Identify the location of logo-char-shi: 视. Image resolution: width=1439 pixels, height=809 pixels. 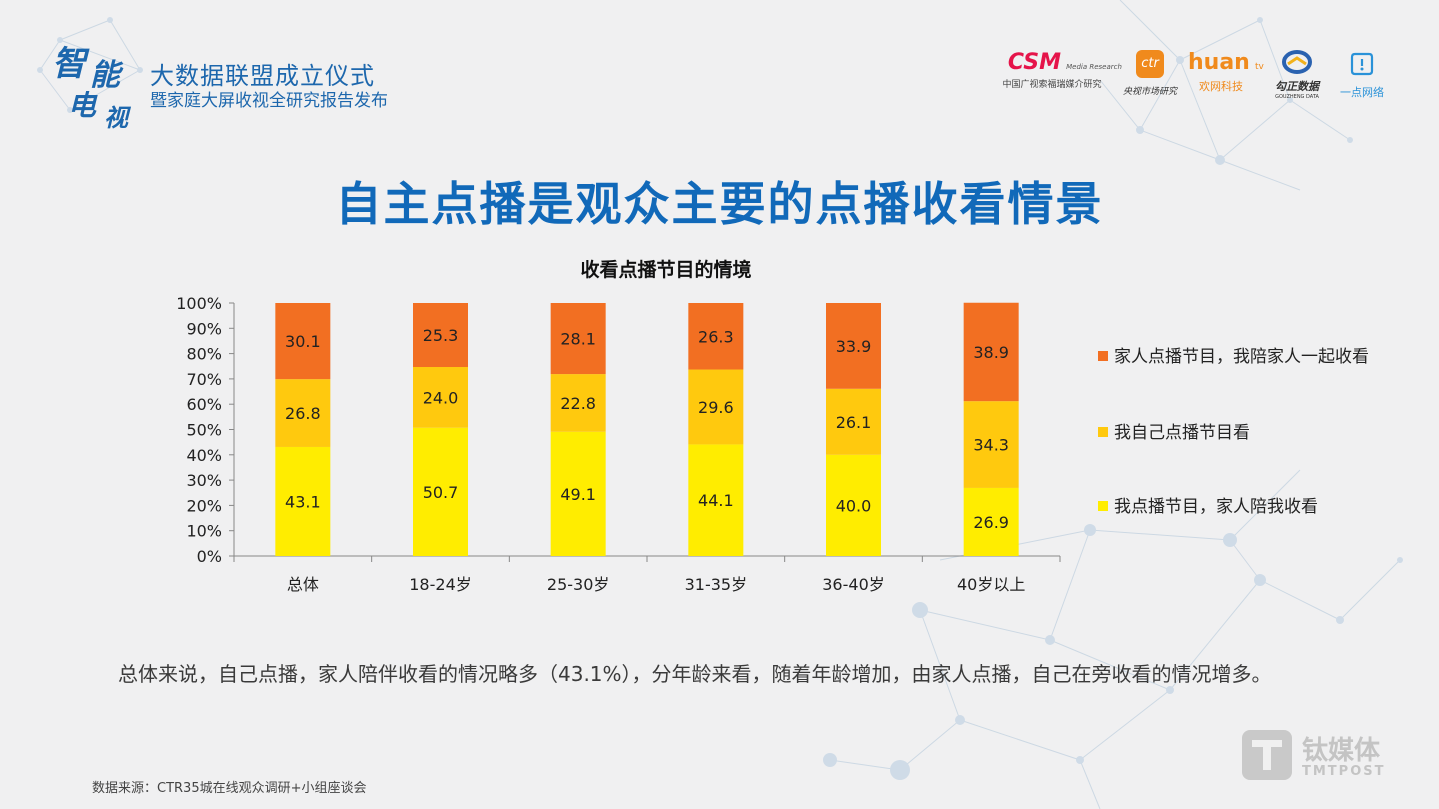
(116, 117).